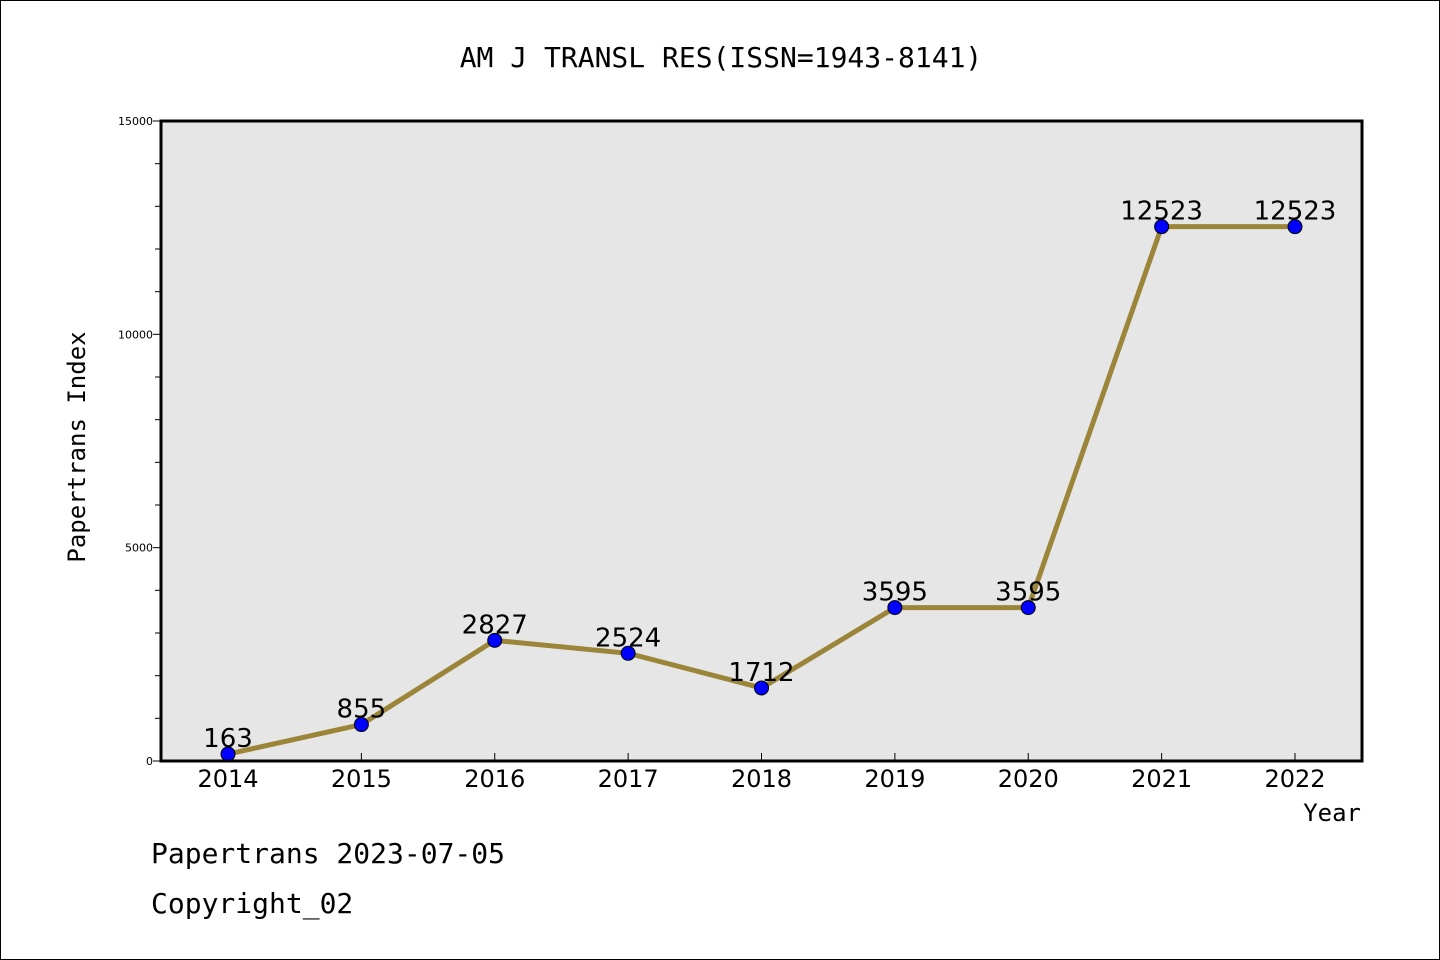  Describe the element at coordinates (1294, 779) in the screenshot. I see `x-tick-label: 2022` at that location.